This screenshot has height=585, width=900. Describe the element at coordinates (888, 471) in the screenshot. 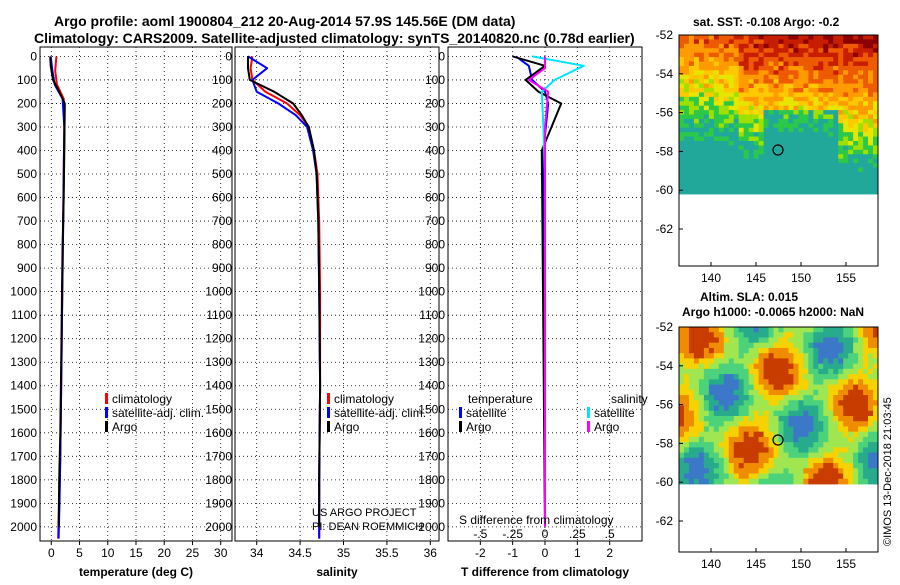

I see `watermark: ©IMOS 13-Dec-2018 21:03:45` at that location.